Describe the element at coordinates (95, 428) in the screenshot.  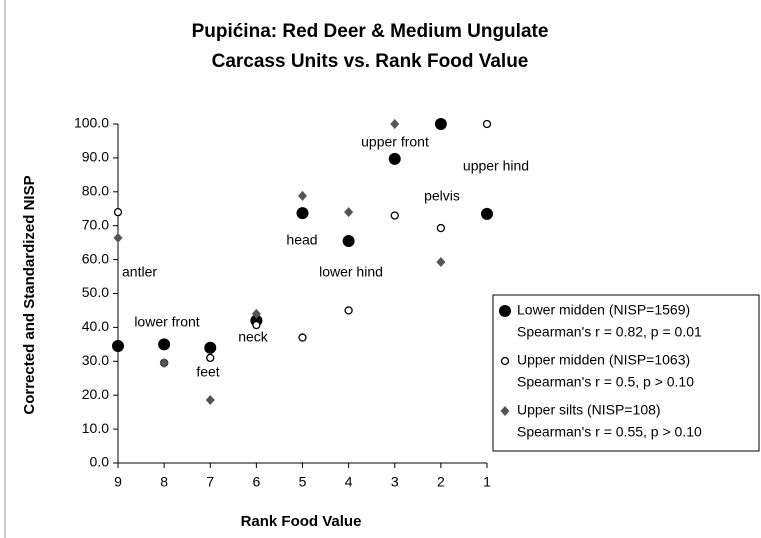
I see `y-tick-label: 10.0` at that location.